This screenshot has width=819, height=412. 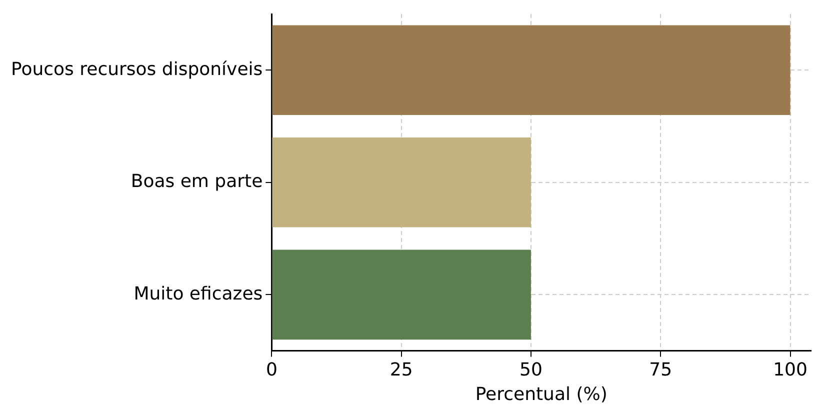 What do you see at coordinates (531, 369) in the screenshot?
I see `x-tick-label: 50` at bounding box center [531, 369].